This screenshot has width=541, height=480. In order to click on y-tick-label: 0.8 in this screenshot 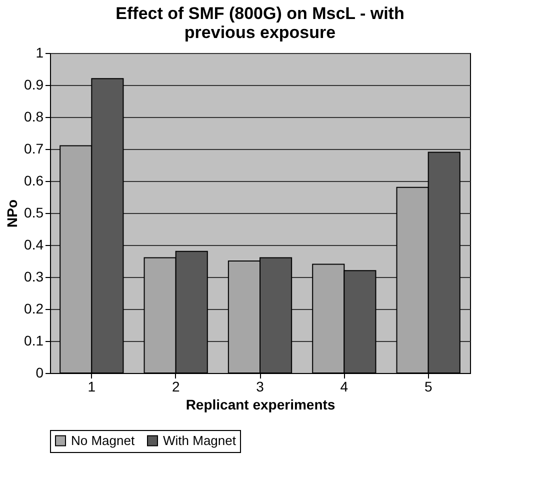, I will do `click(34, 116)`.